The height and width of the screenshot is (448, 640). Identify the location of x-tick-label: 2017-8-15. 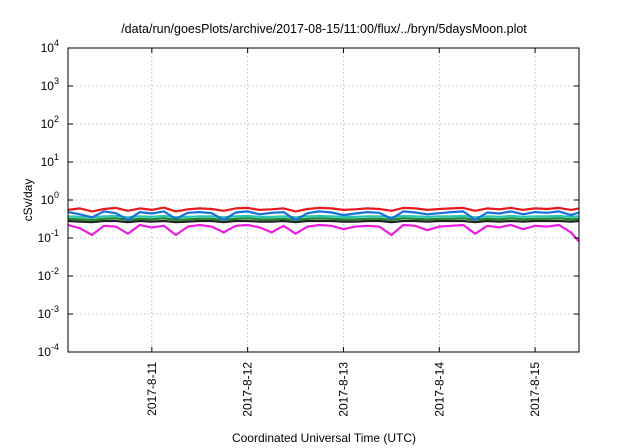
(535, 389).